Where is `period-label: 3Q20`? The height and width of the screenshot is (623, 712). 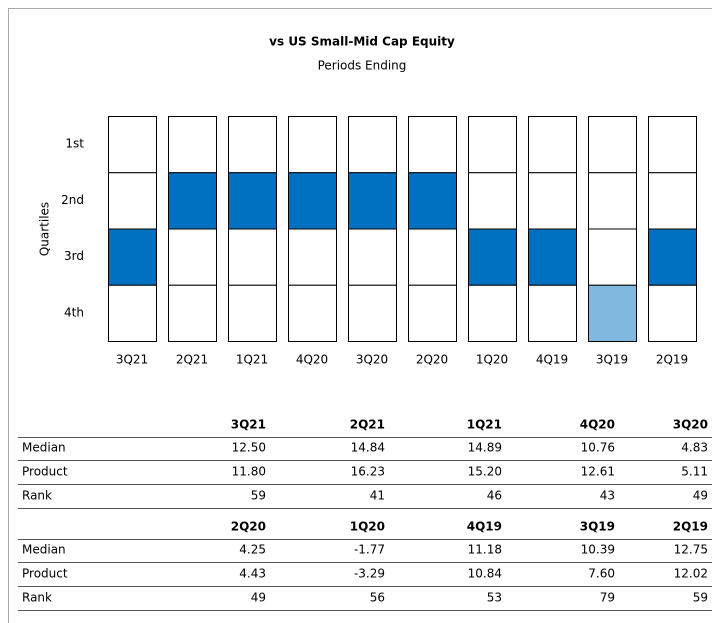
period-label: 3Q20 is located at coordinates (372, 360).